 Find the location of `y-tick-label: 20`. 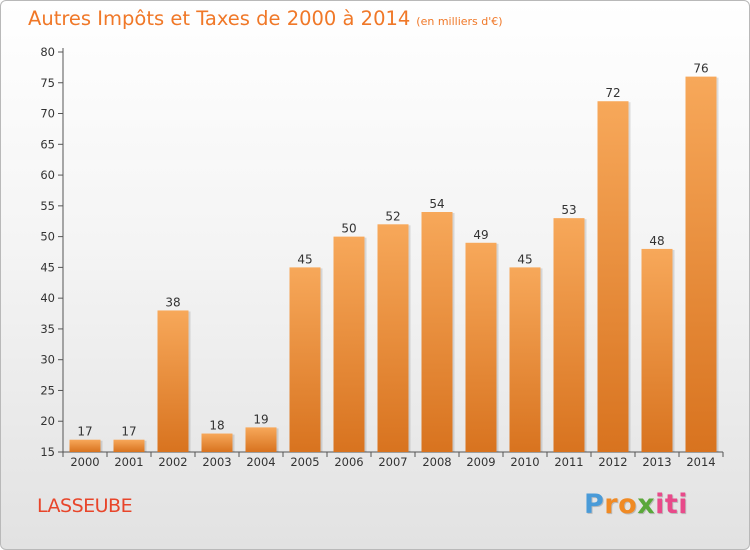

y-tick-label: 20 is located at coordinates (47, 421).